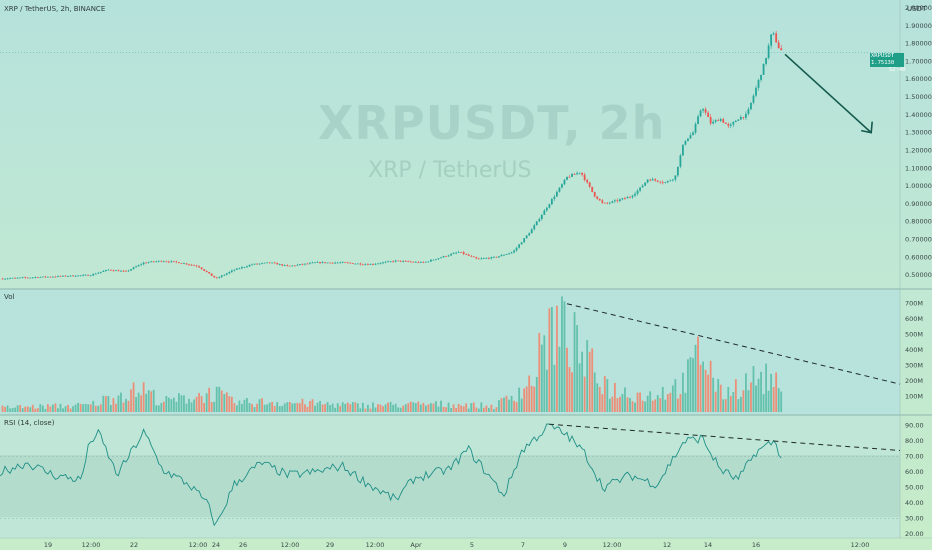  I want to click on price-tick-label: 1.60000, so click(918, 79).